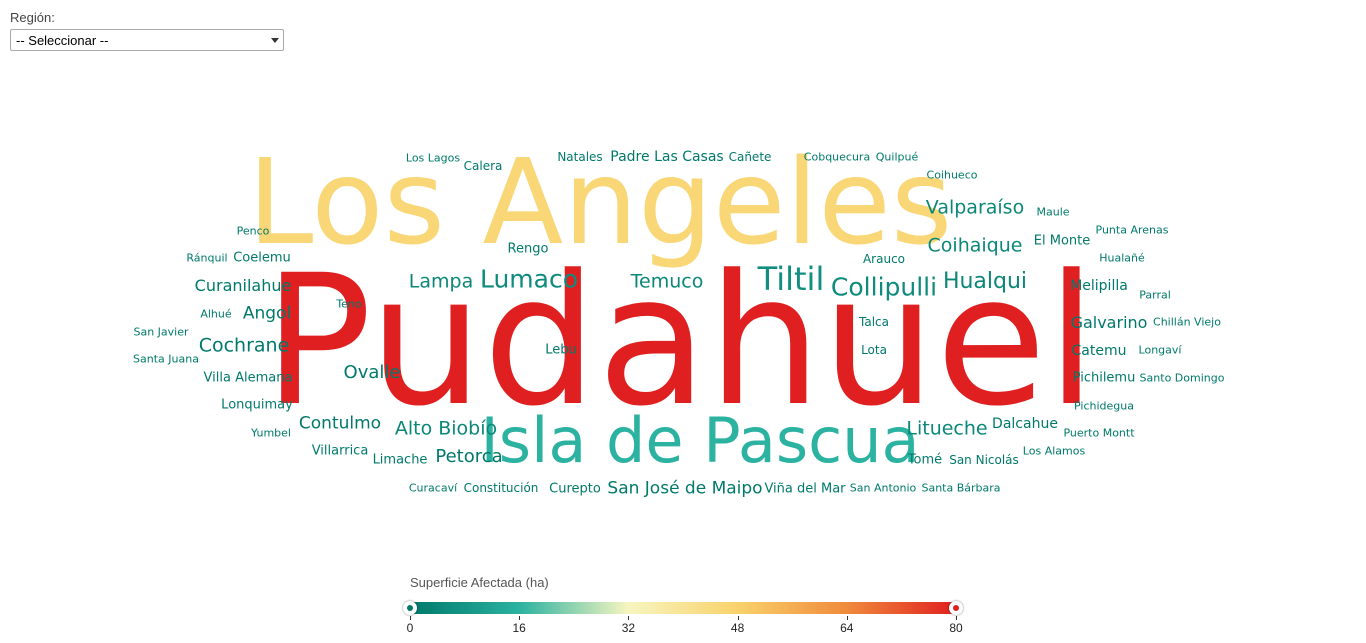 The height and width of the screenshot is (643, 1366). Describe the element at coordinates (1187, 322) in the screenshot. I see `word-chillán-viejo: Chillán Viejo` at that location.